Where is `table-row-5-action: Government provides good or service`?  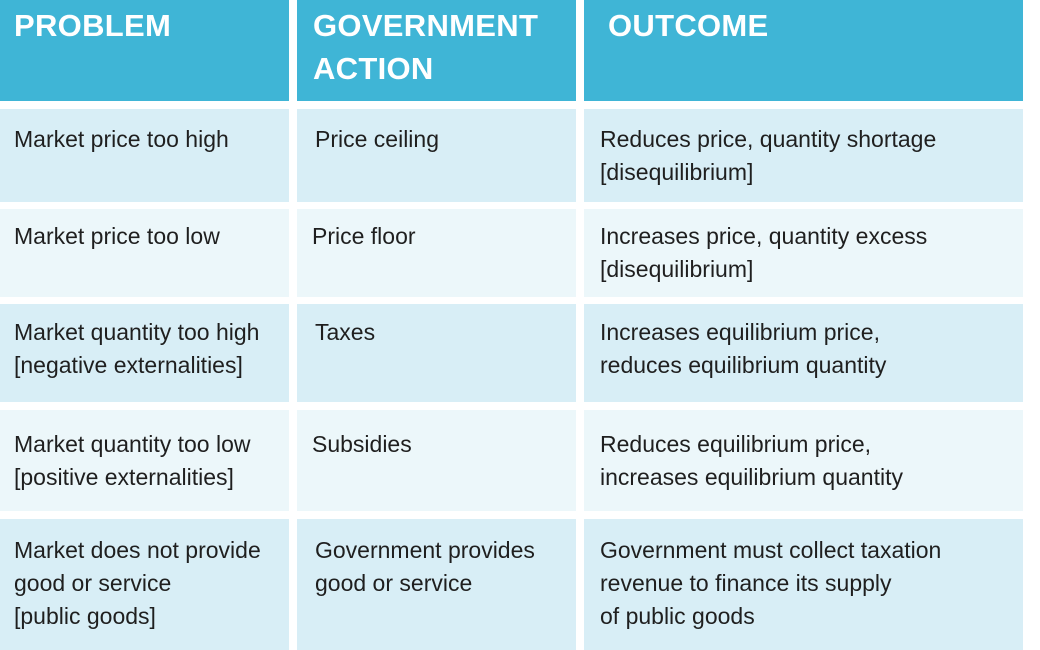
table-row-5-action: Government provides good or service is located at coordinates (436, 584).